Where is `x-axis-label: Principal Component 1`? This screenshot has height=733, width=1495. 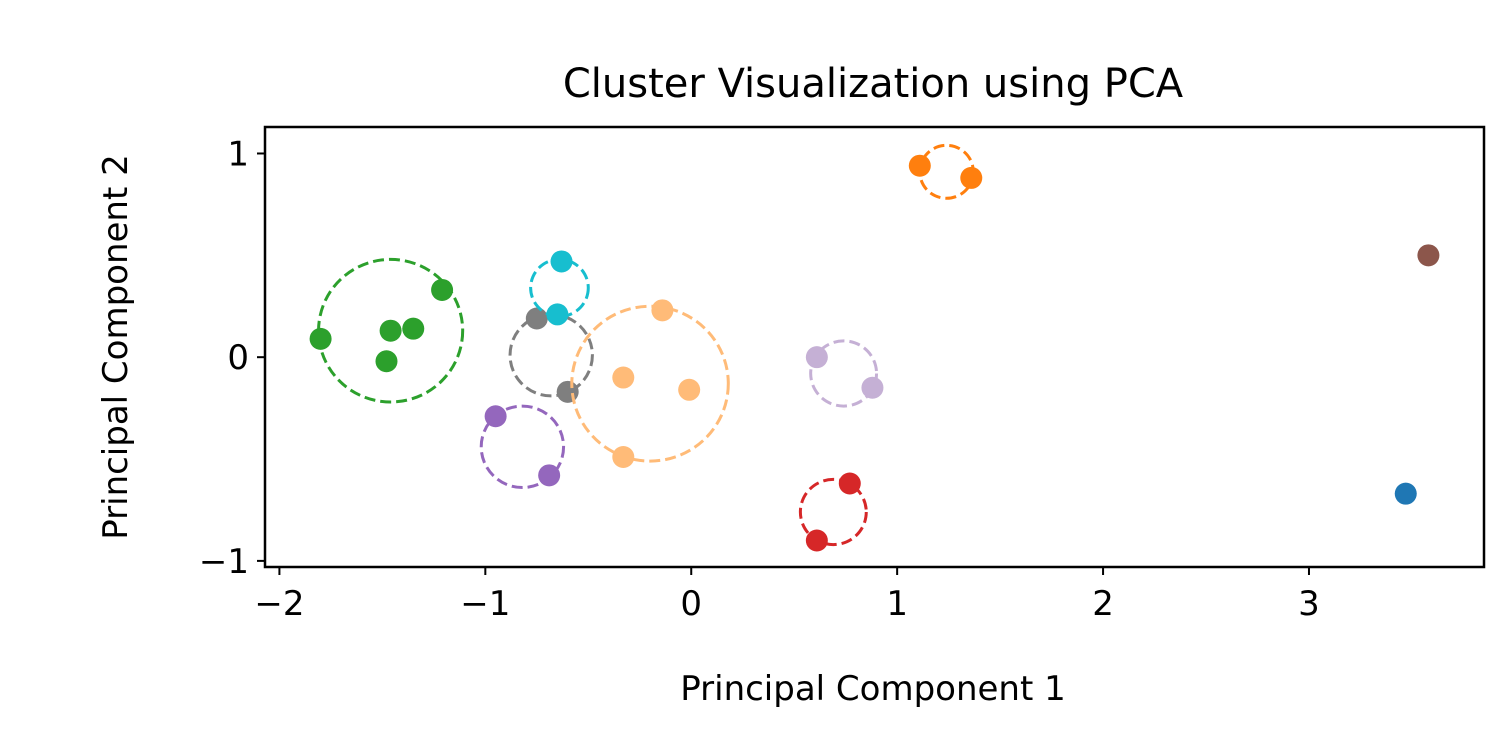
x-axis-label: Principal Component 1 is located at coordinates (873, 689).